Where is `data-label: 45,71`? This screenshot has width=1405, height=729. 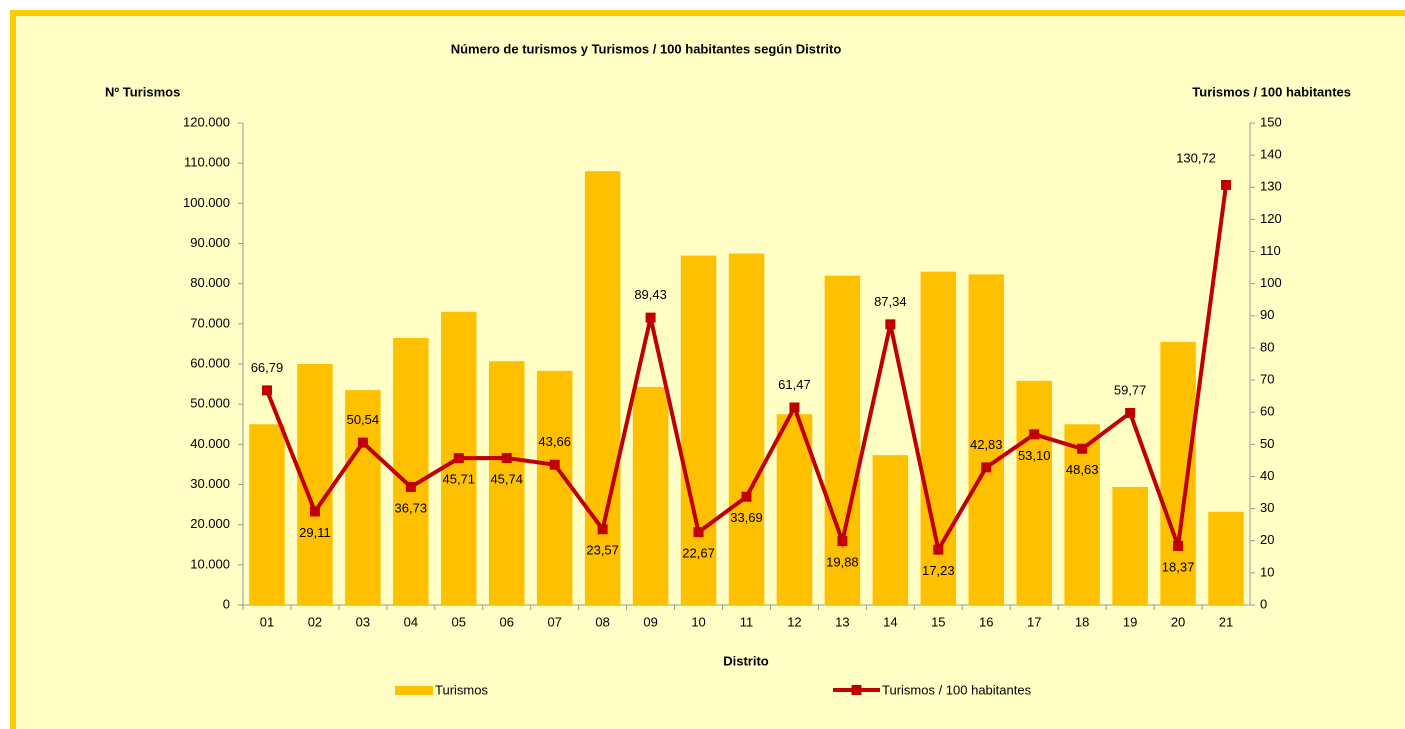
data-label: 45,71 is located at coordinates (459, 479).